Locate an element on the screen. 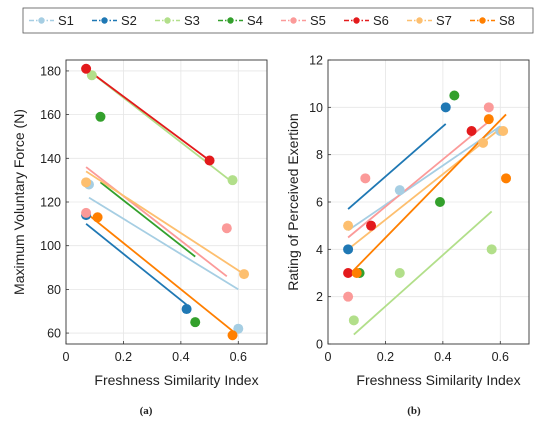  legend-entry-s2: S2 is located at coordinates (114, 20).